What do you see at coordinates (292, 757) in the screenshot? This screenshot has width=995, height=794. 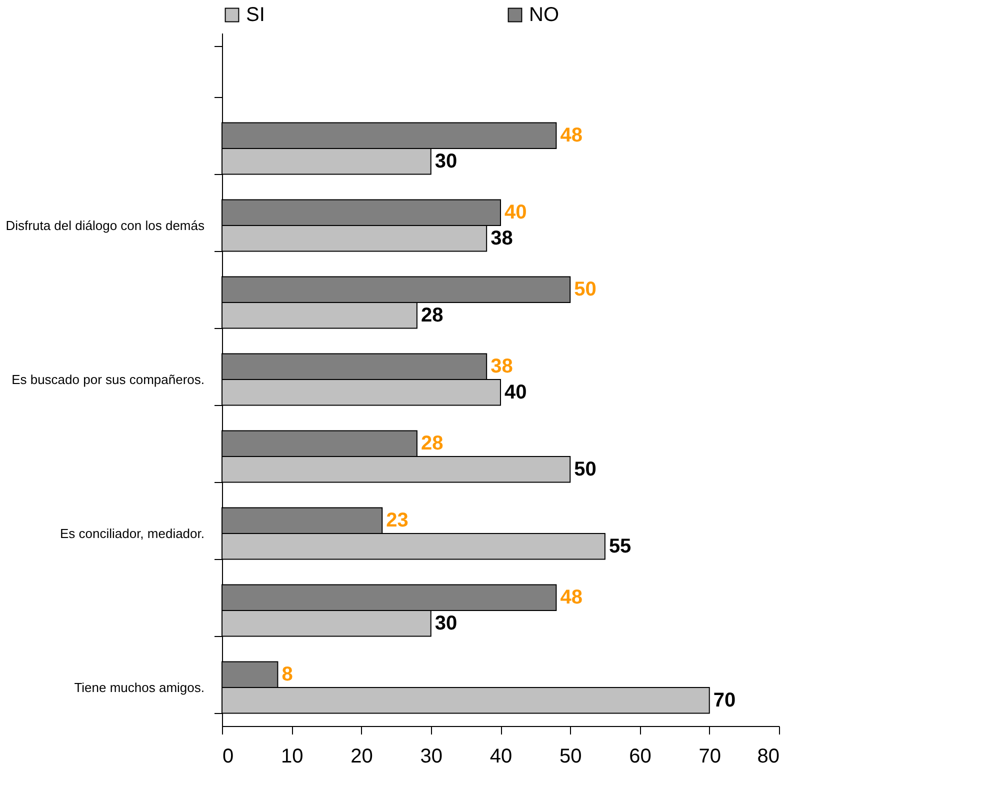 I see `x-tick-label: 10` at bounding box center [292, 757].